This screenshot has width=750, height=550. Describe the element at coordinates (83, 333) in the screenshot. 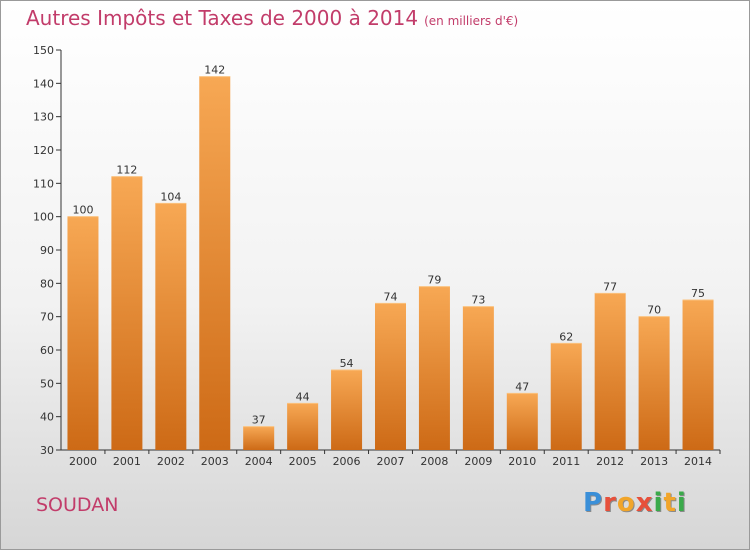

I see `bar-2000` at that location.